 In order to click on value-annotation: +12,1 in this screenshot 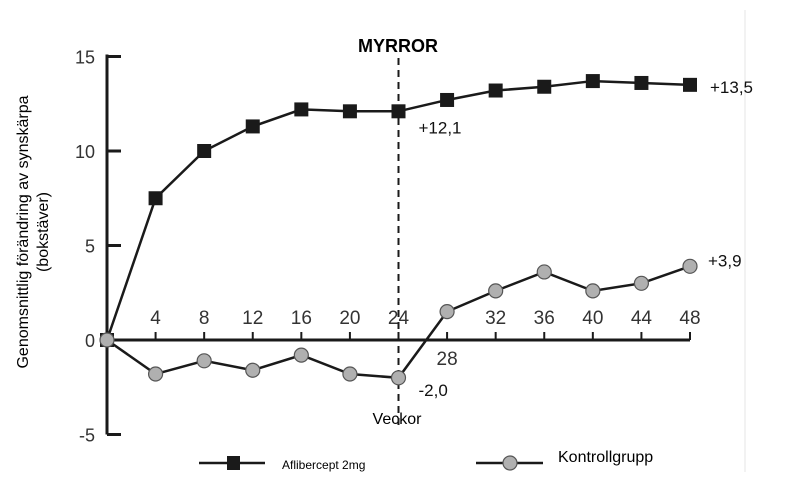, I will do `click(440, 127)`.